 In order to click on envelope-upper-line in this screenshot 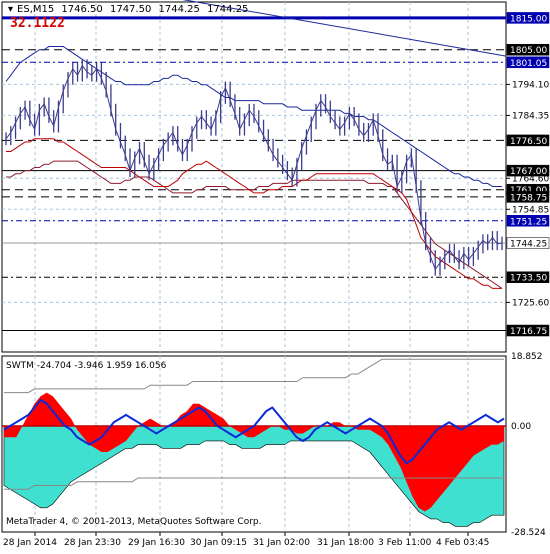, I will do `click(254, 376)`.